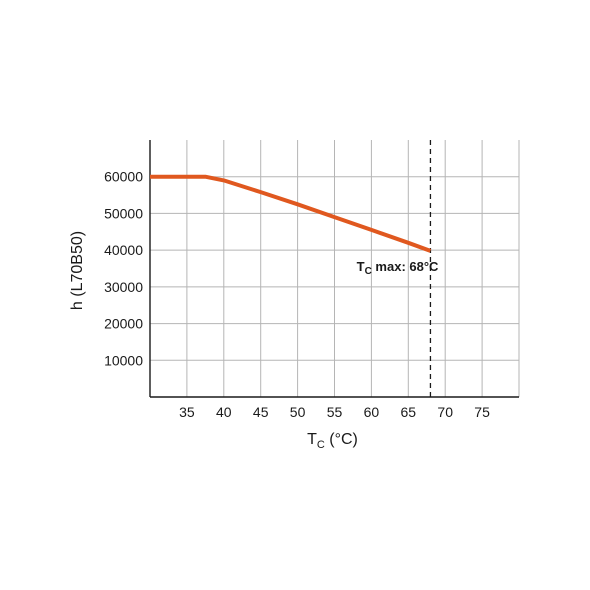 The image size is (590, 590). I want to click on x-tick-label: 45, so click(261, 412).